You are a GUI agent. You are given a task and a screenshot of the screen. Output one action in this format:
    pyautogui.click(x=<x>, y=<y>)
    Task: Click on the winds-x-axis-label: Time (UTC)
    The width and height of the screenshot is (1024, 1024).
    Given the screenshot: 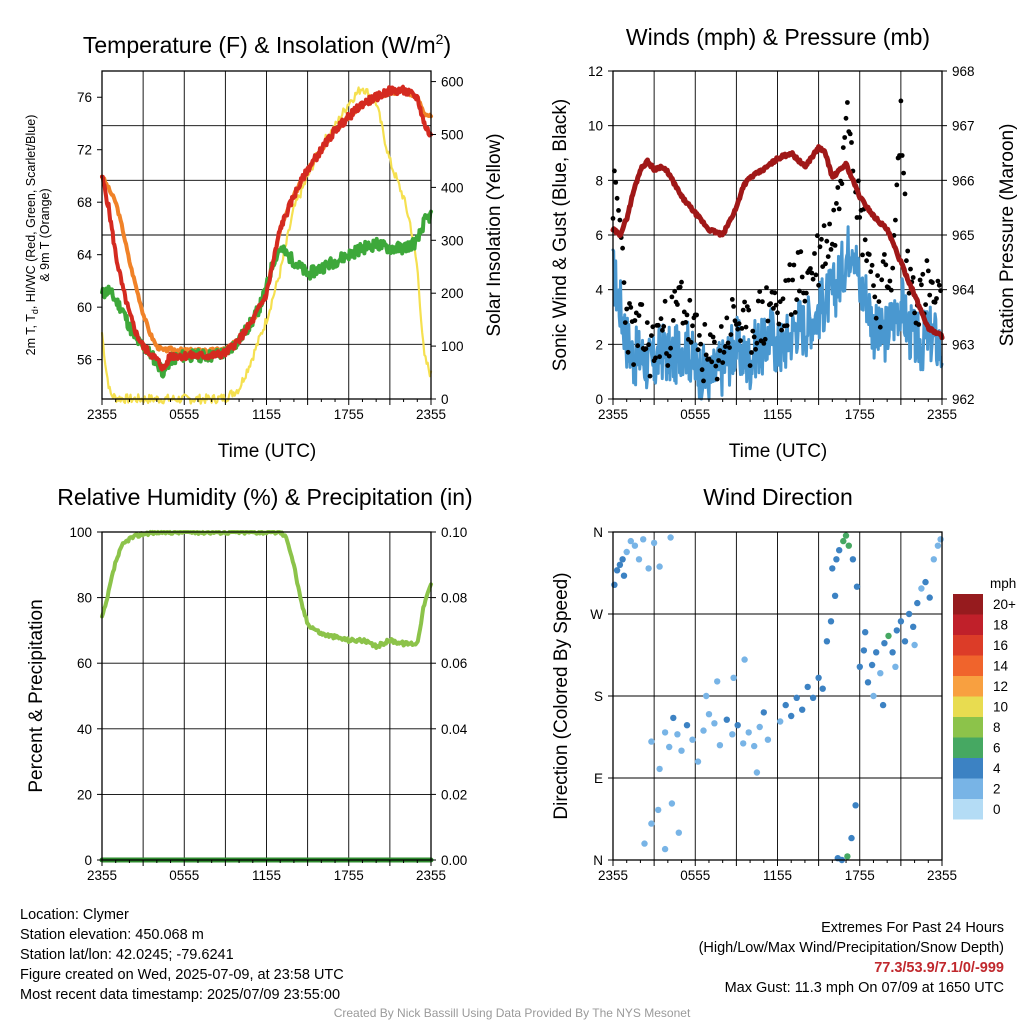 What is the action you would take?
    pyautogui.click(x=778, y=451)
    